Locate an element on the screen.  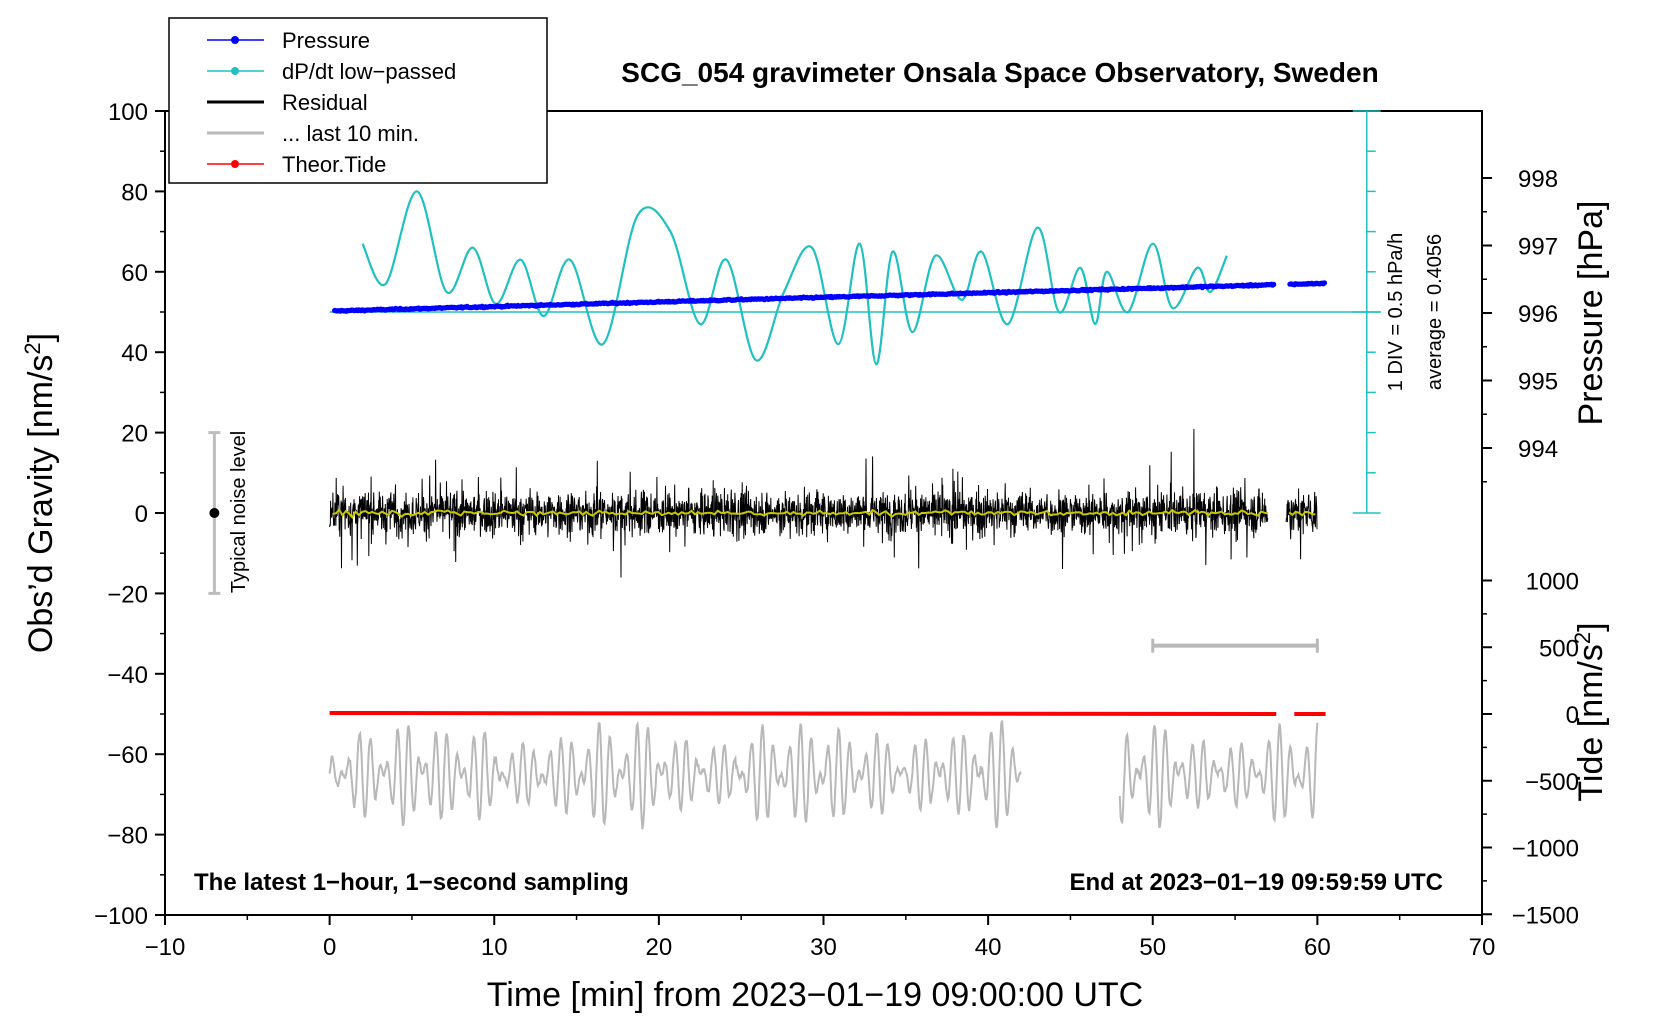
annotations-layer is located at coordinates (763, 542).